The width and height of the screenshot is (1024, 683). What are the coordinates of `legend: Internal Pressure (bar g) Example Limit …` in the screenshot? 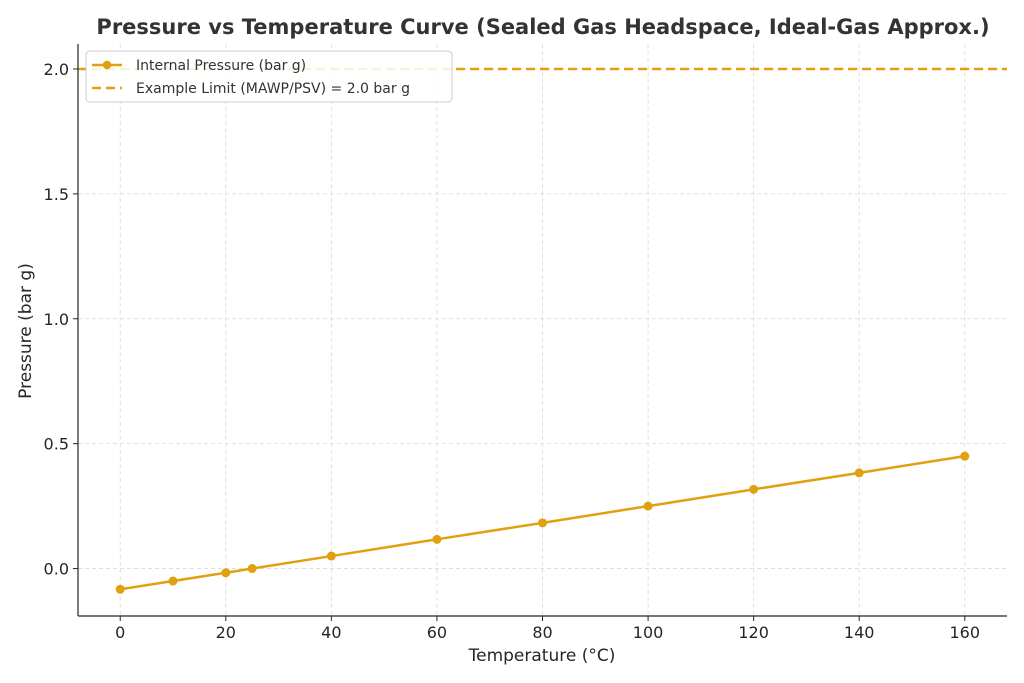 It's located at (269, 76).